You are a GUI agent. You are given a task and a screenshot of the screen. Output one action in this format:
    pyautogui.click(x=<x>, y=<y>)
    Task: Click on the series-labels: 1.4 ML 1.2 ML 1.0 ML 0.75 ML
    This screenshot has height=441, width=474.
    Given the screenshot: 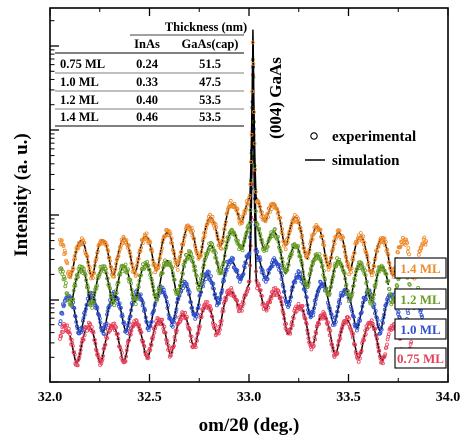 What is the action you would take?
    pyautogui.click(x=420, y=313)
    